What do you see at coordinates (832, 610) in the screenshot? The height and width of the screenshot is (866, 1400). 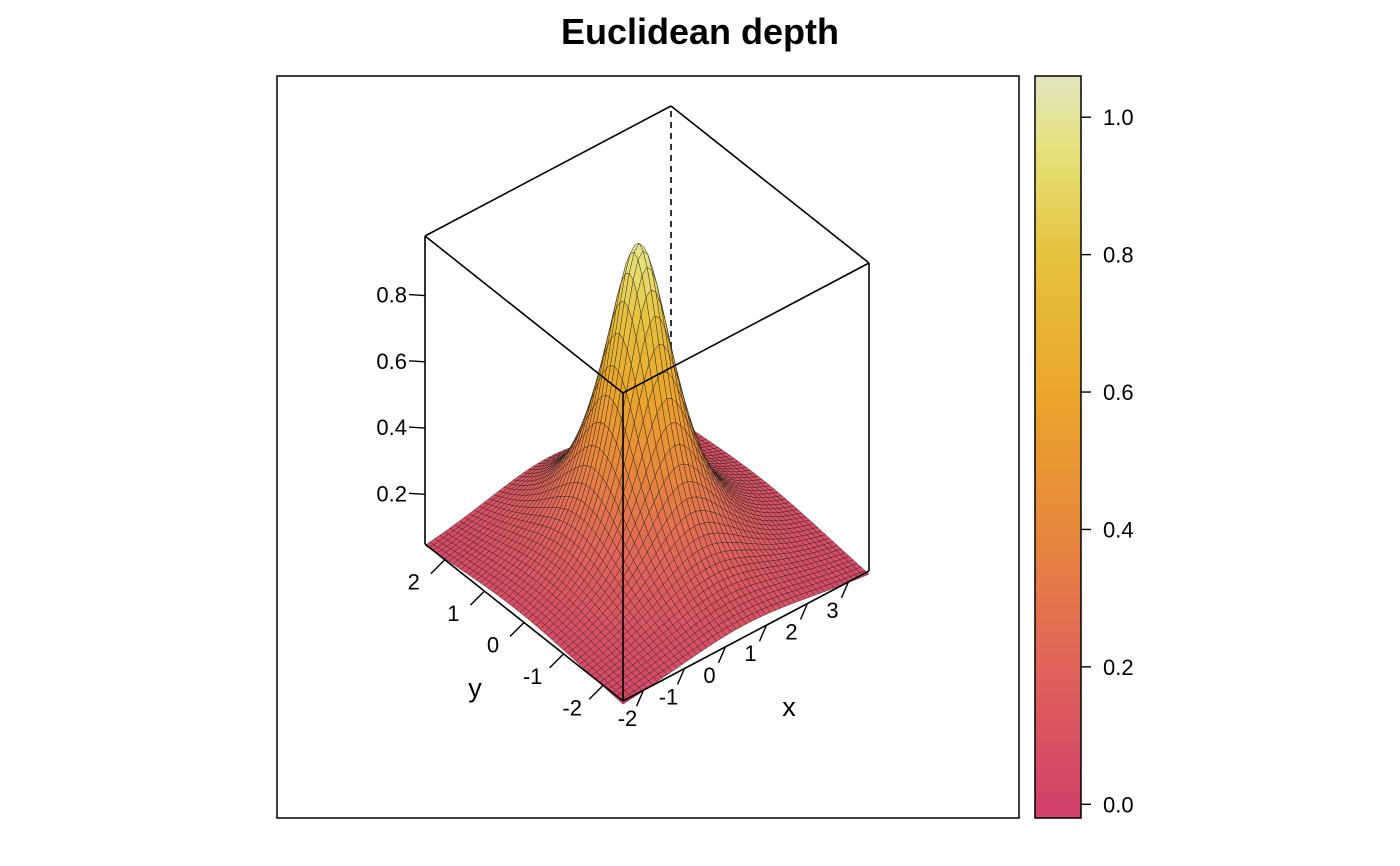 I see `x-tick-label: 3` at bounding box center [832, 610].